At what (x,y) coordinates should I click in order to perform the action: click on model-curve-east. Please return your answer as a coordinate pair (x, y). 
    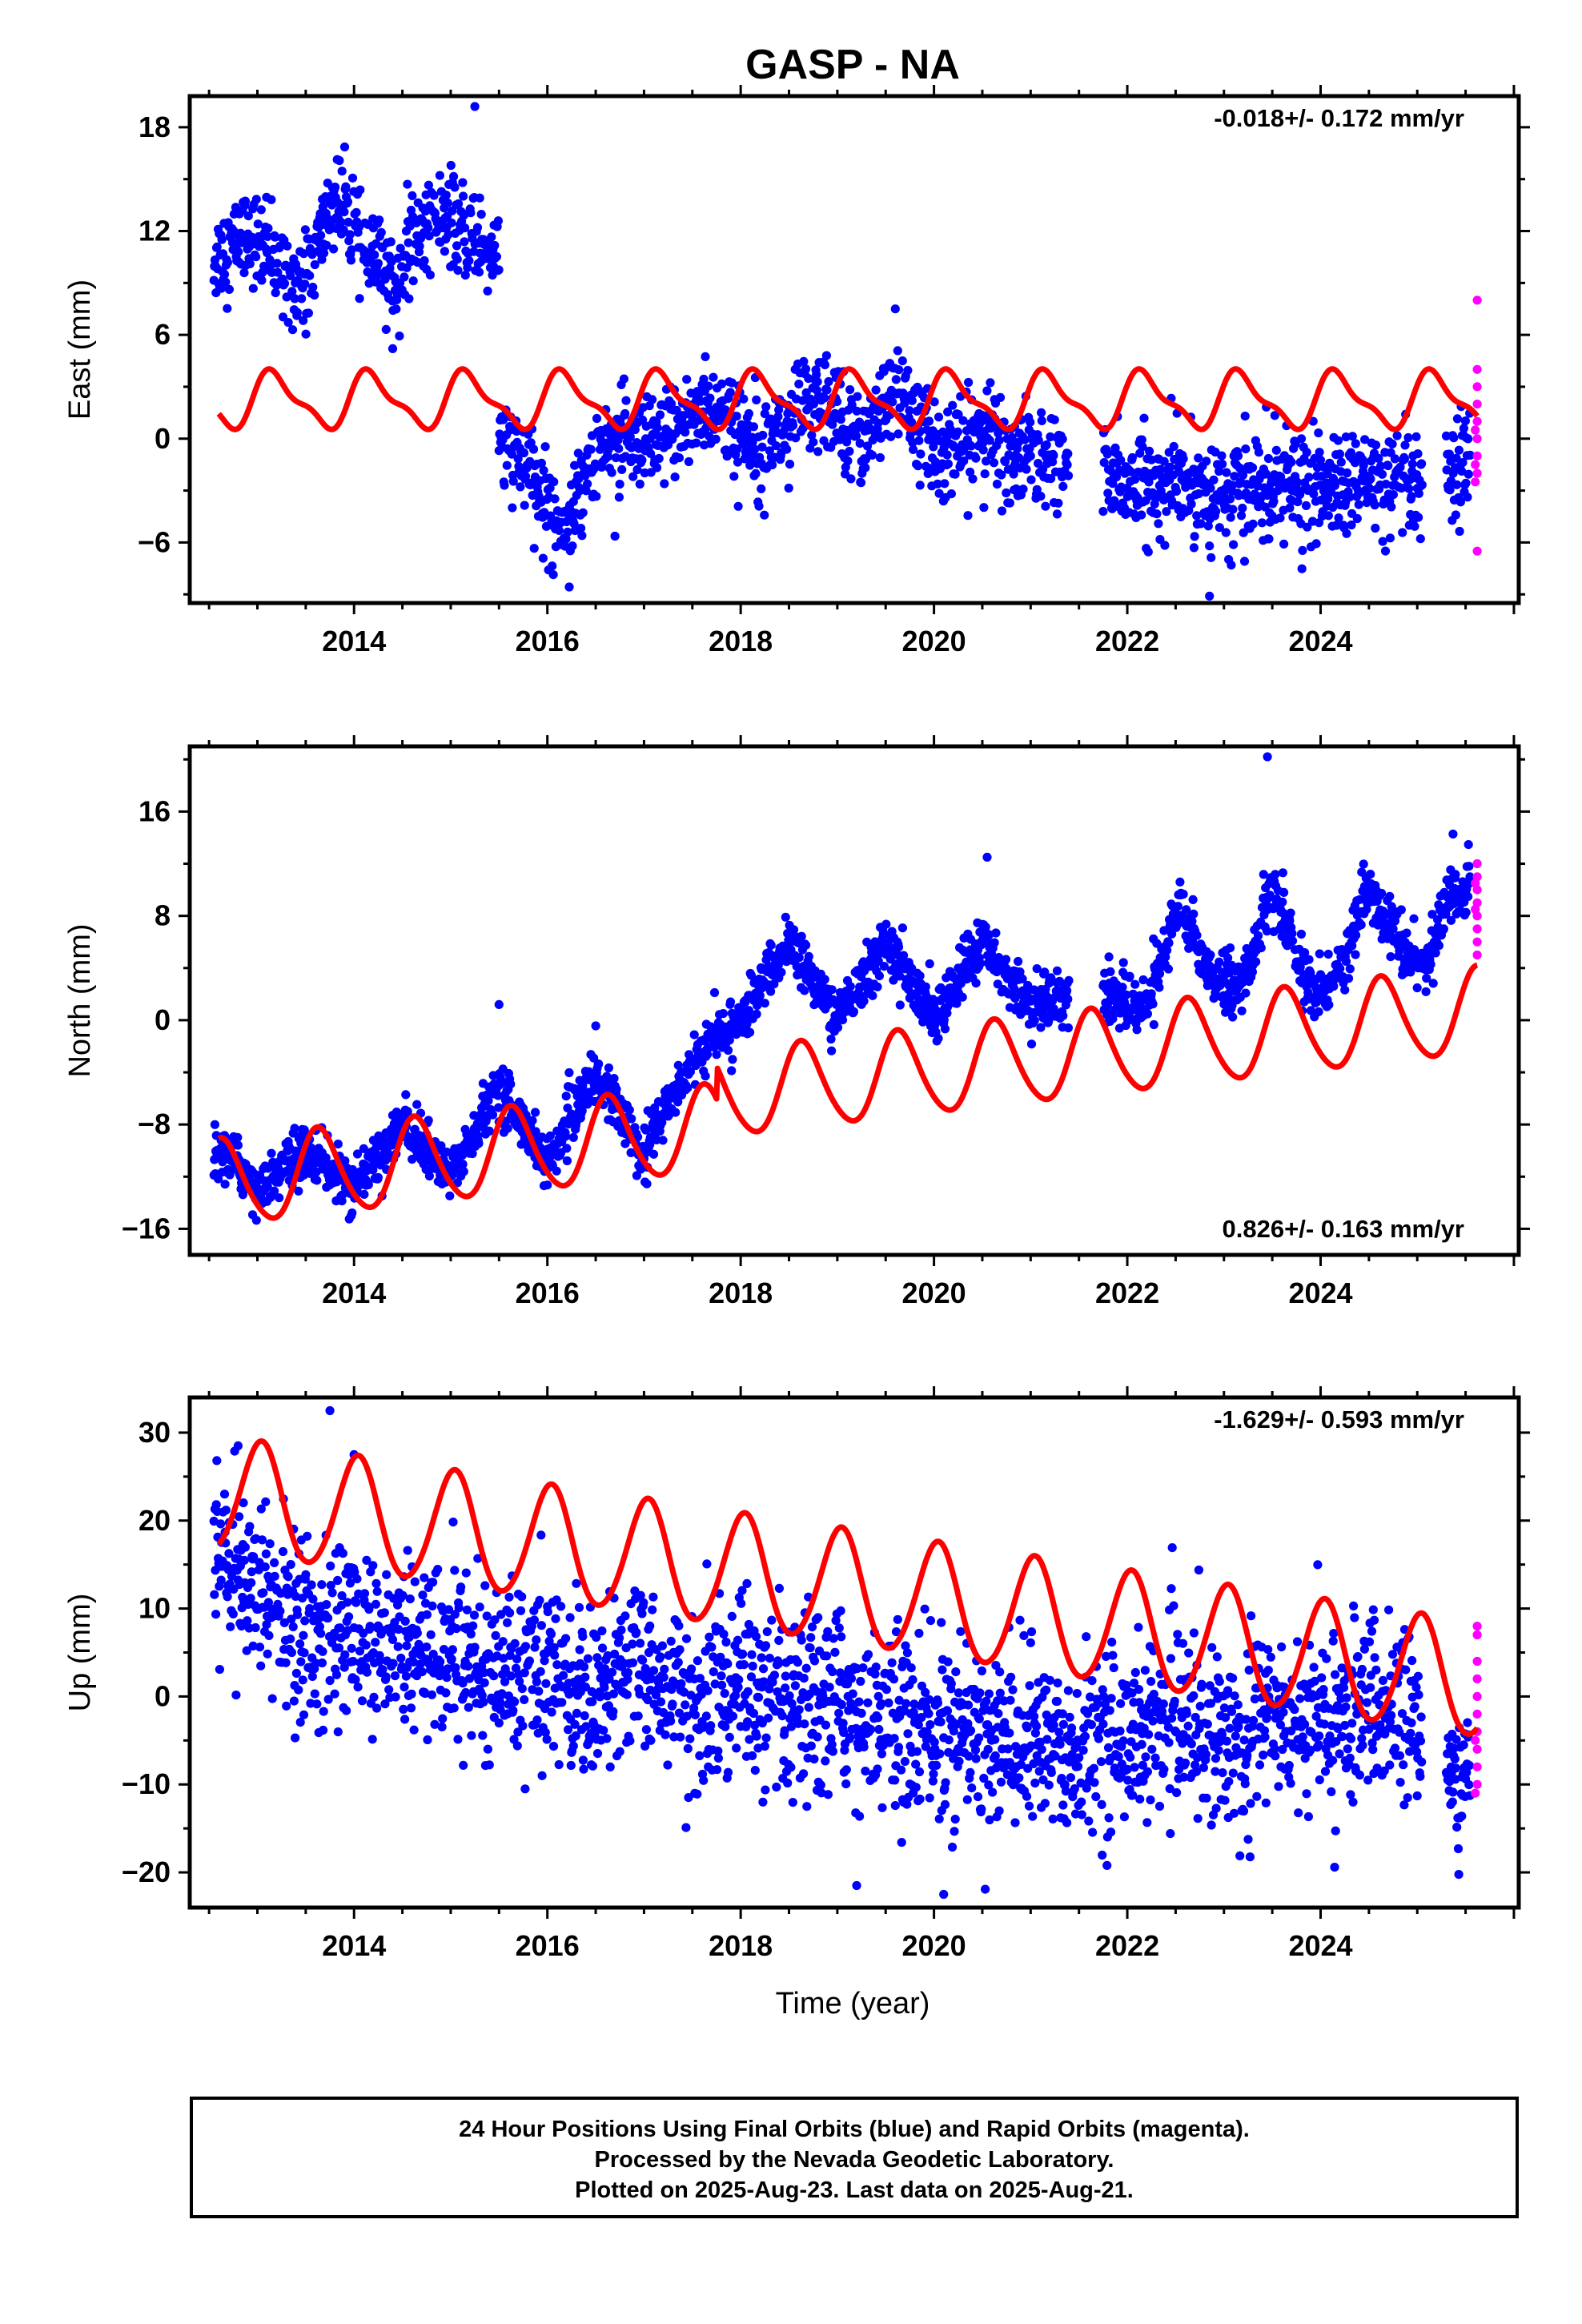
    Looking at the image, I should click on (848, 399).